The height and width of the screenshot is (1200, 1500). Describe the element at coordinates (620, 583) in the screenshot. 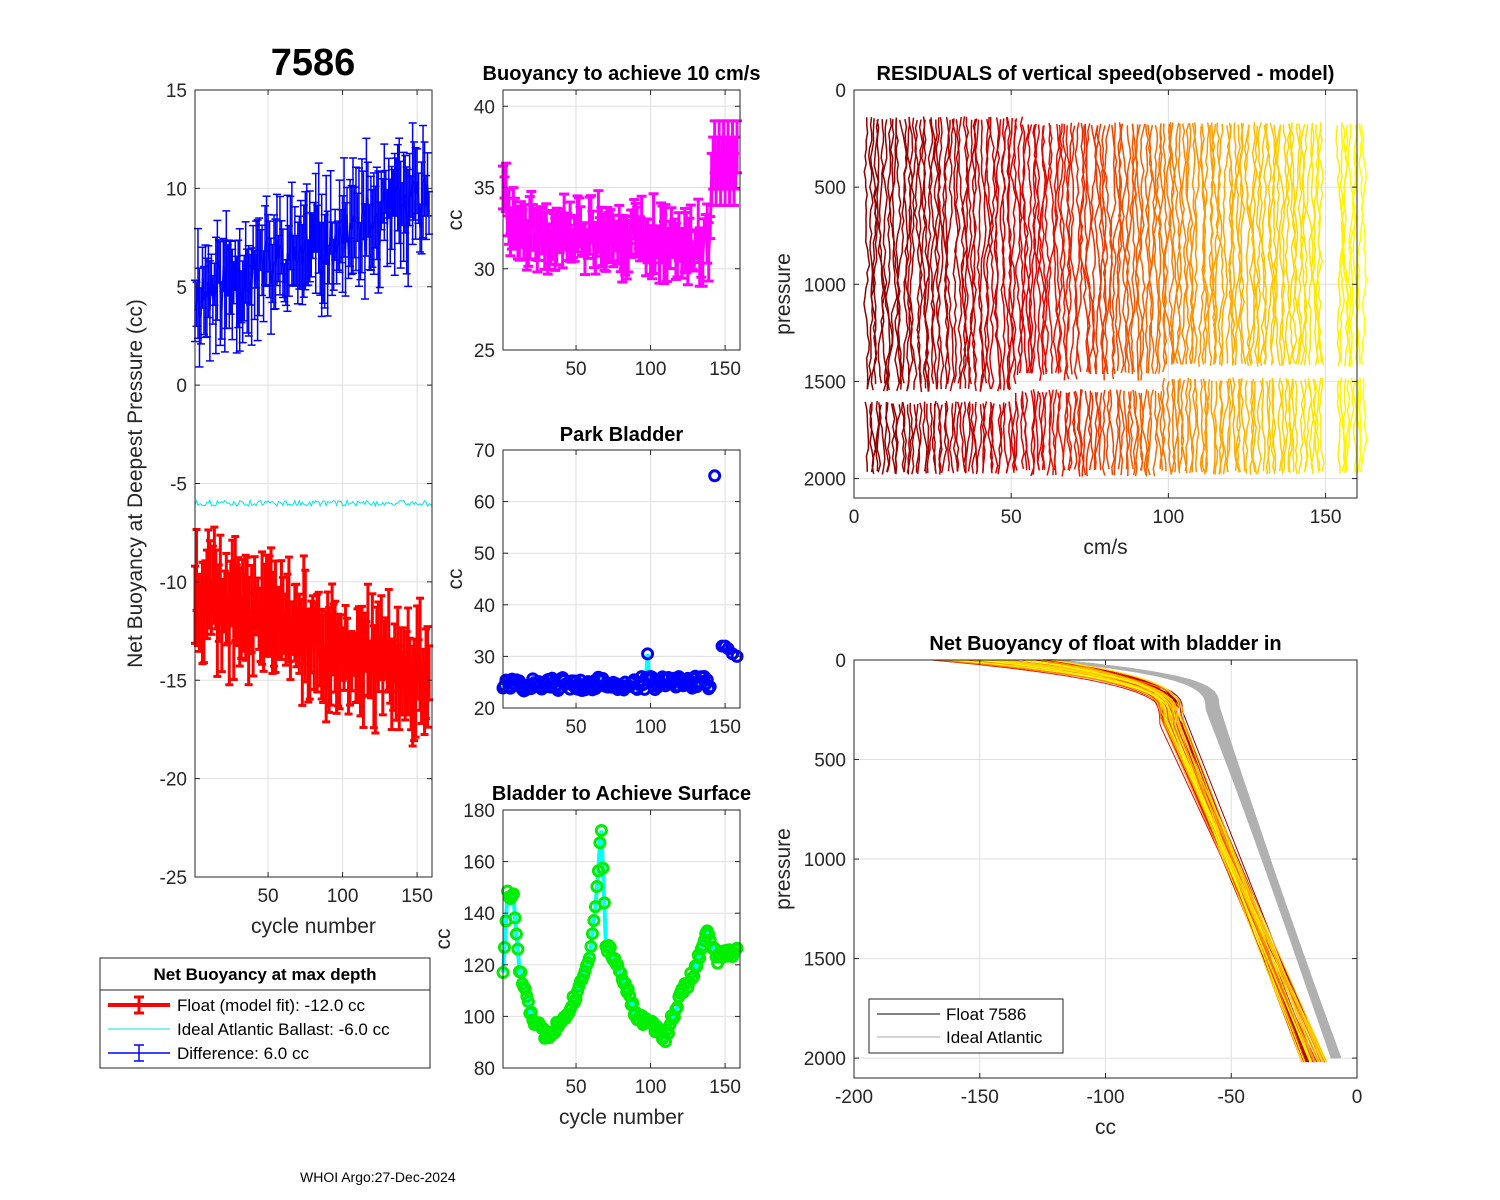

I see `series-park-bladder` at that location.